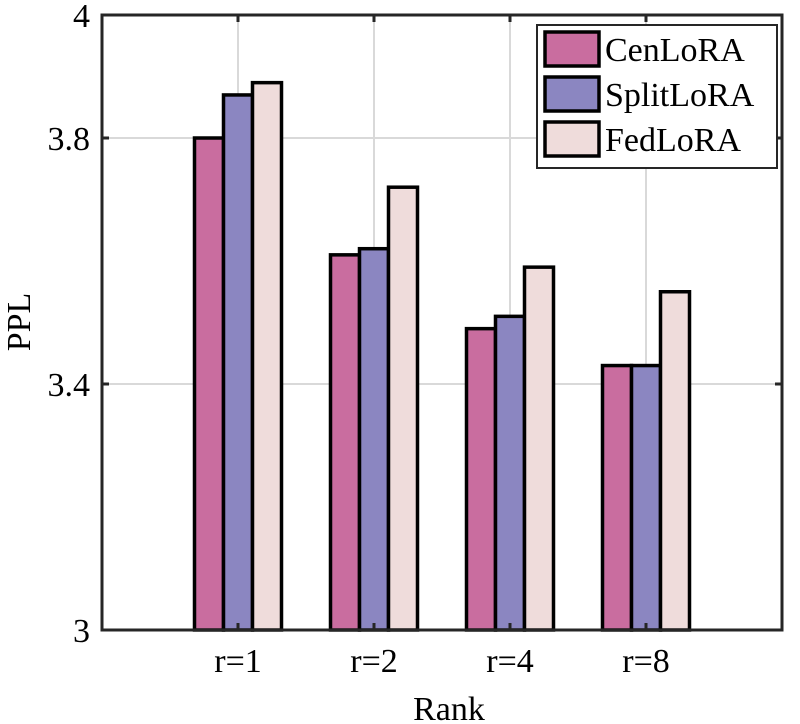 This screenshot has width=800, height=724. What do you see at coordinates (267, 356) in the screenshot?
I see `bar-fedlora-r1` at bounding box center [267, 356].